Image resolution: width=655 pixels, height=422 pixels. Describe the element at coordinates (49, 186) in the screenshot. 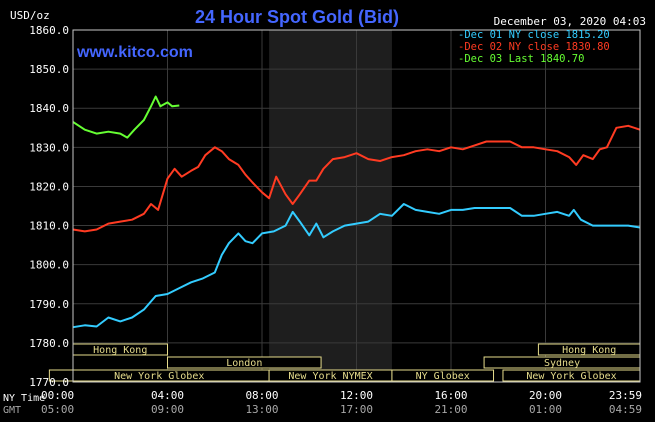

I see `y-tick-label: 1820.0` at that location.